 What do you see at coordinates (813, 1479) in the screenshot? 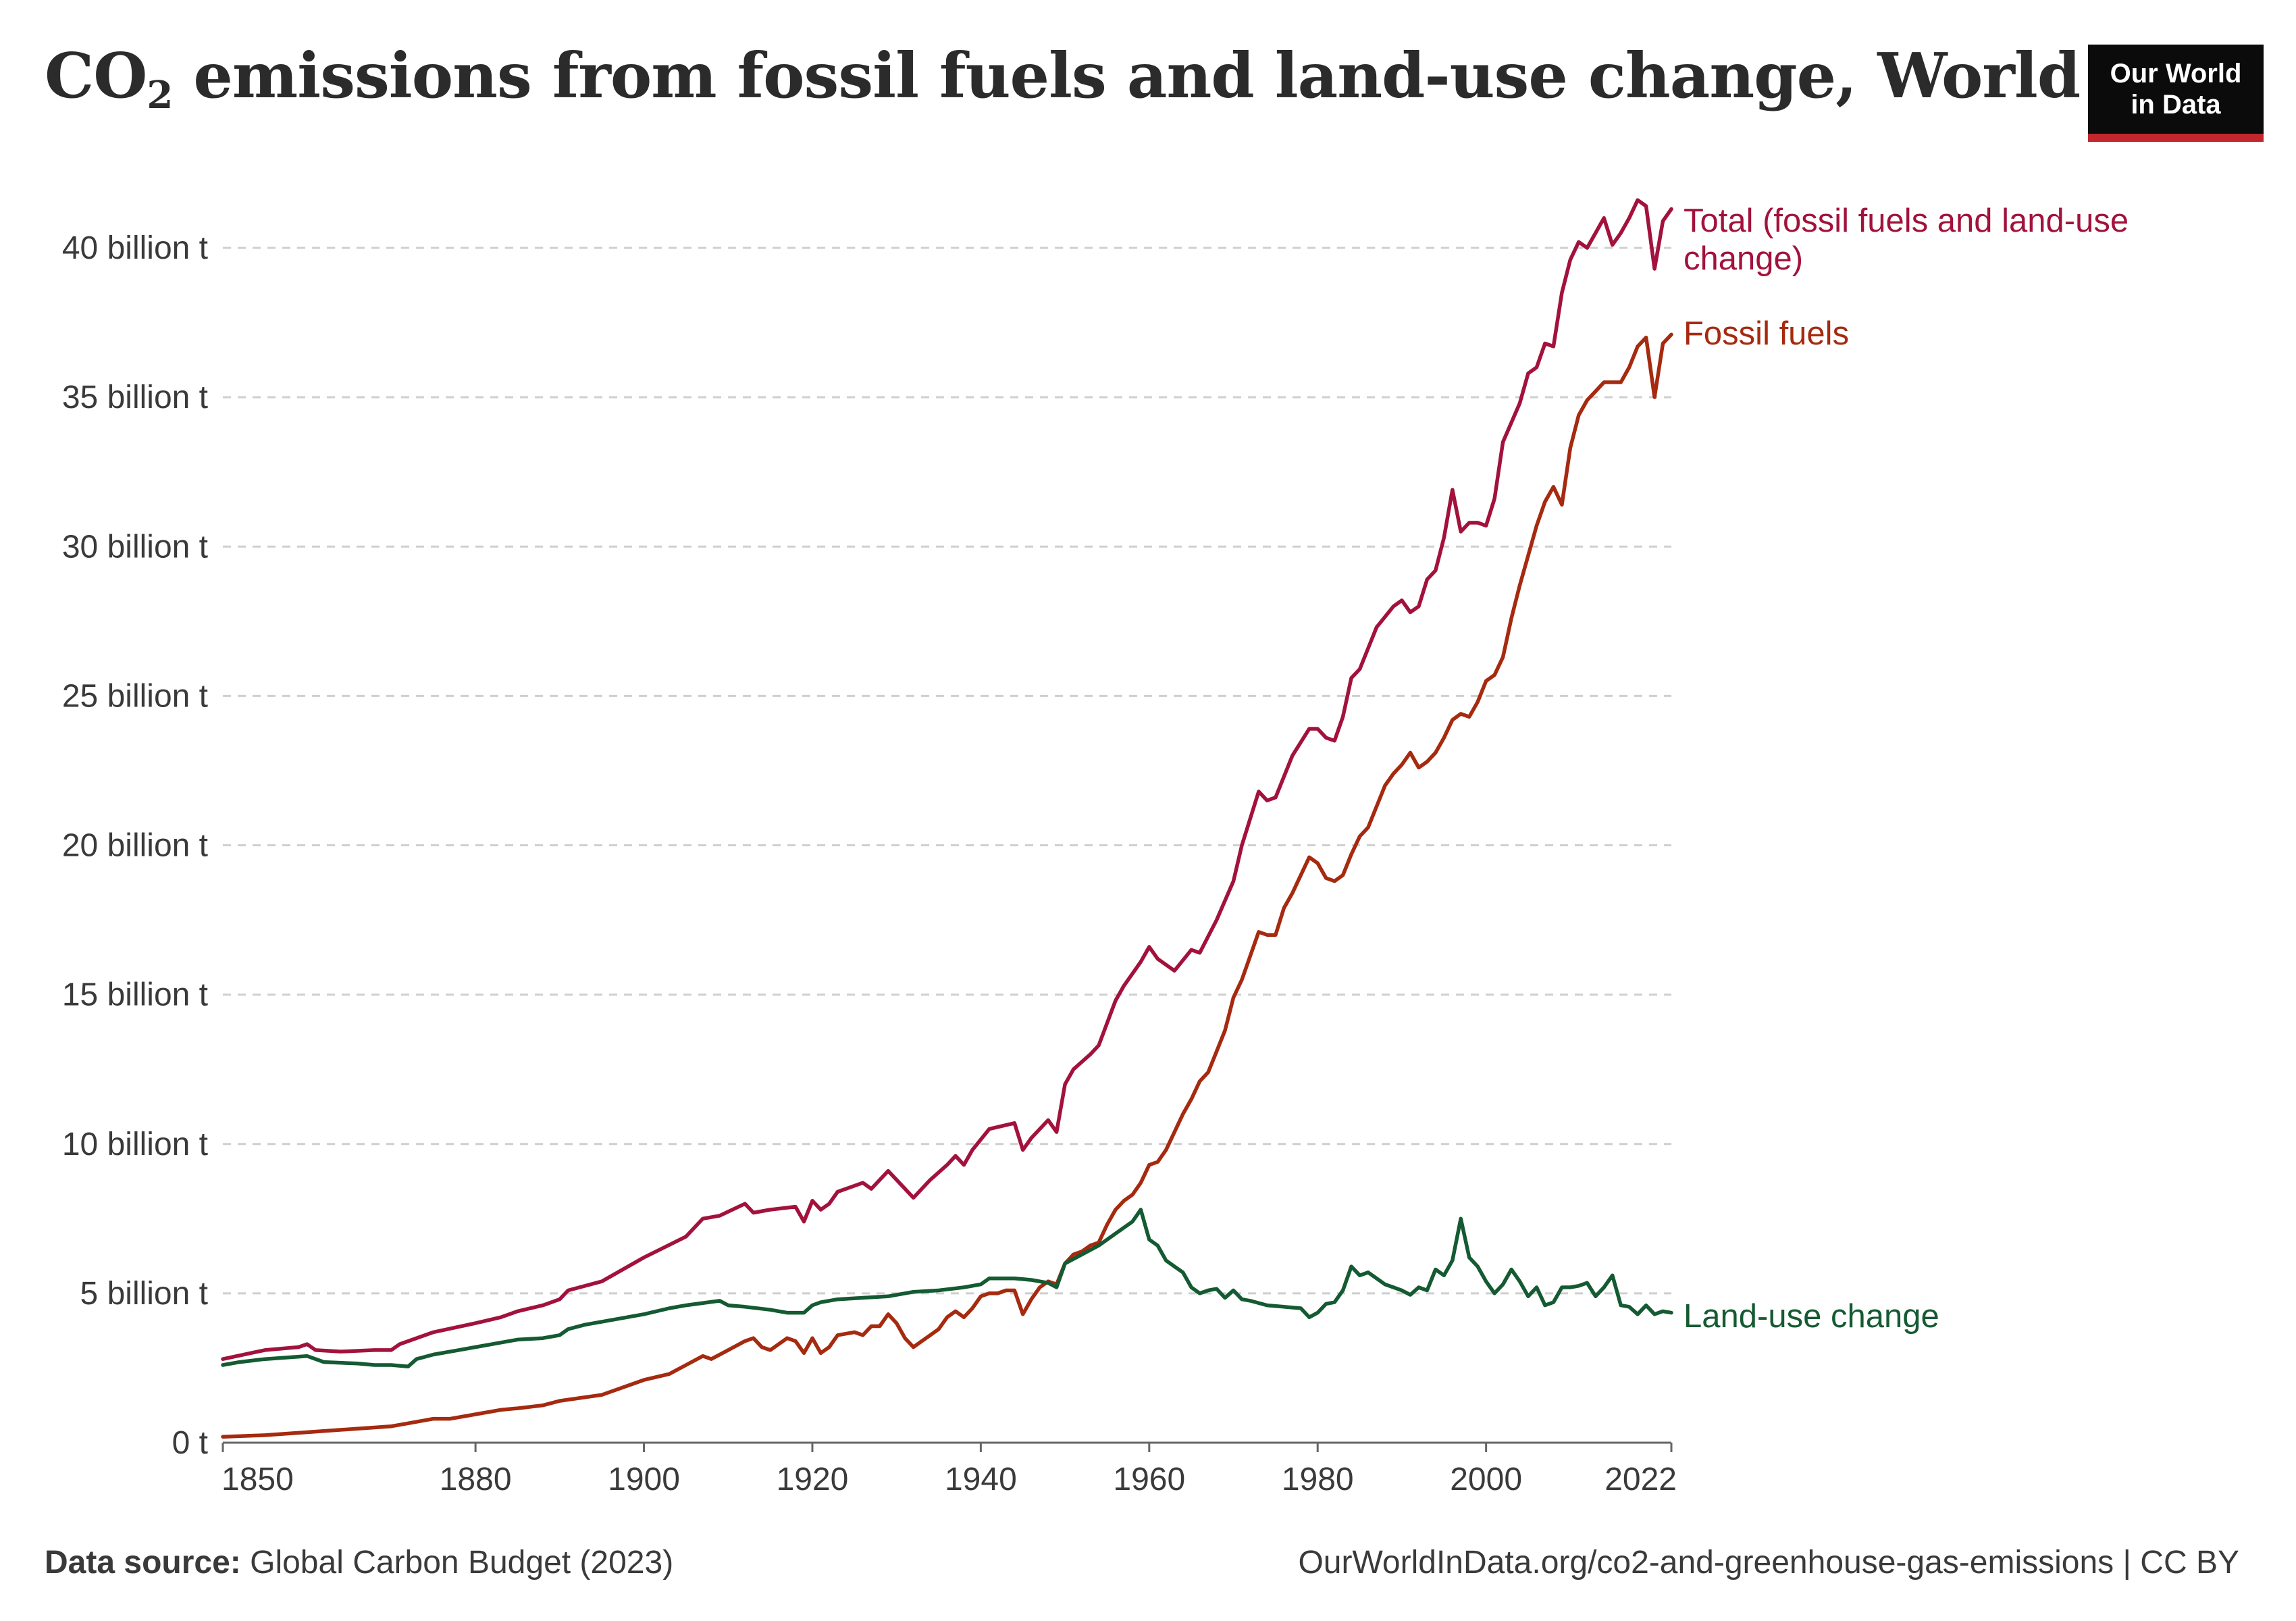
I see `x-tick-label: 1920` at bounding box center [813, 1479].